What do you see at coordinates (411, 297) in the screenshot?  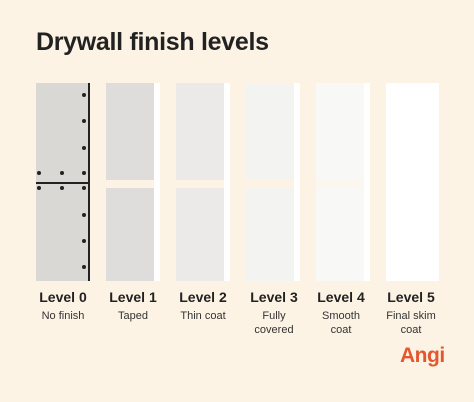 I see `level-5-label: Level 5` at bounding box center [411, 297].